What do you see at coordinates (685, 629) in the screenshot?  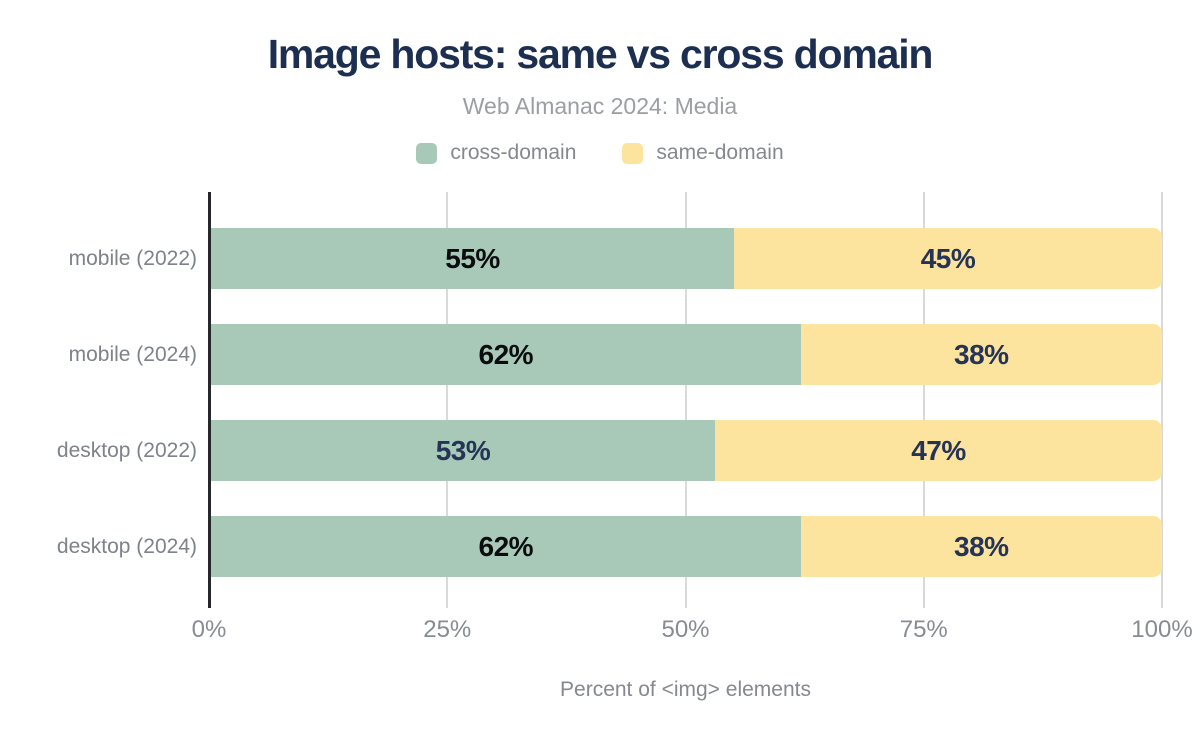 I see `x-tick-label: 50%` at bounding box center [685, 629].